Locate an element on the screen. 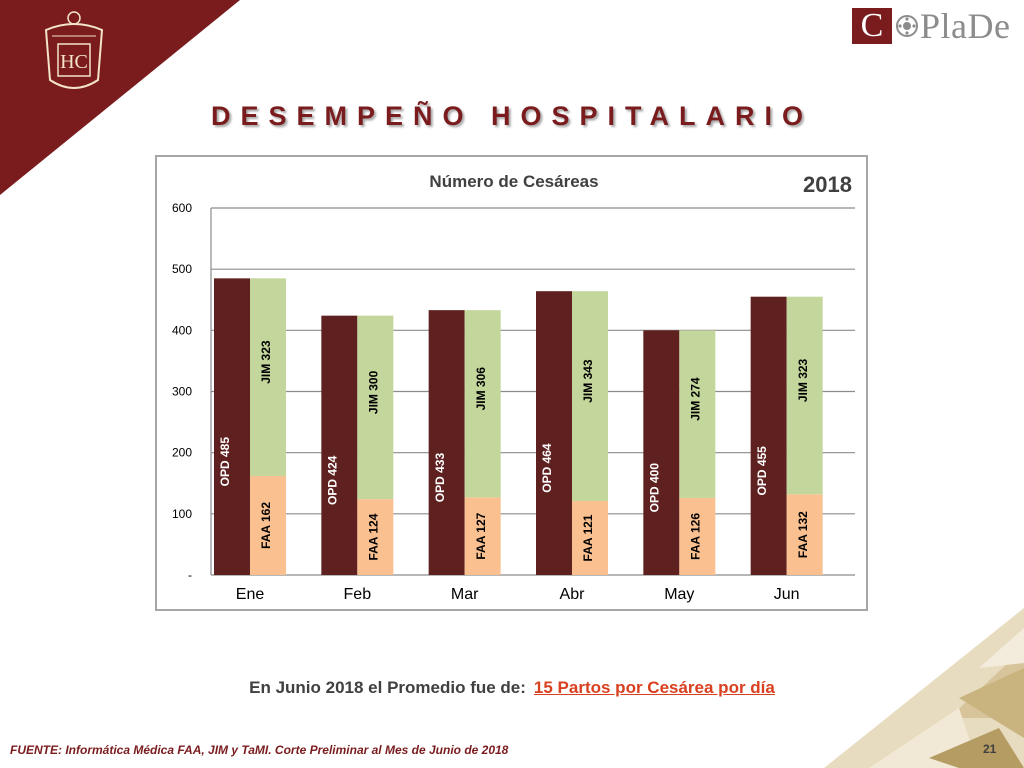 This screenshot has height=768, width=1024. corner-decoration-bottom-right is located at coordinates (924, 688).